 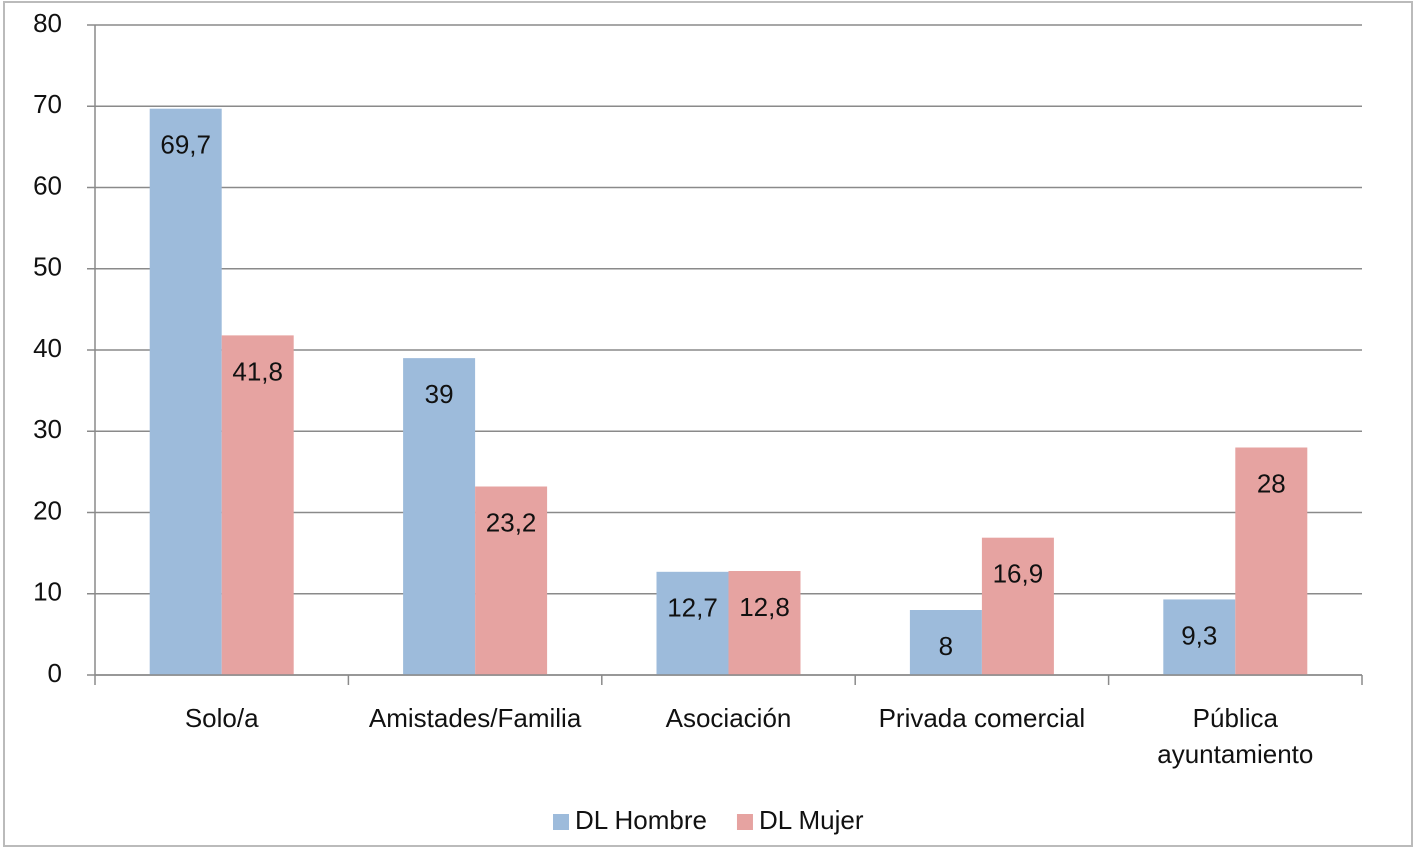 What do you see at coordinates (47, 23) in the screenshot?
I see `y-tick-label: 80` at bounding box center [47, 23].